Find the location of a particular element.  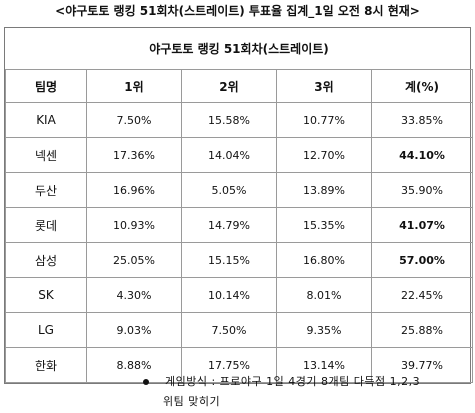

page-headline: <야구토토 랭킹 51회차(스트레이트) 투표율 집계_1일 오전 8시 현재> is located at coordinates (237, 11).